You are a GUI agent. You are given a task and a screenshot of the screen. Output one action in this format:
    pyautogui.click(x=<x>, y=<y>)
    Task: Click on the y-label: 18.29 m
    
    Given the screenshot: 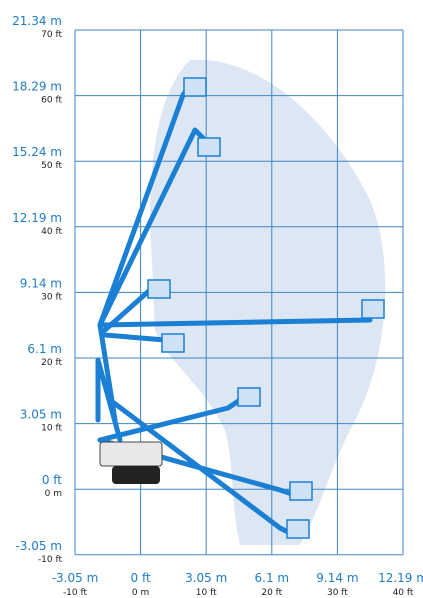 What is the action you would take?
    pyautogui.click(x=37, y=87)
    